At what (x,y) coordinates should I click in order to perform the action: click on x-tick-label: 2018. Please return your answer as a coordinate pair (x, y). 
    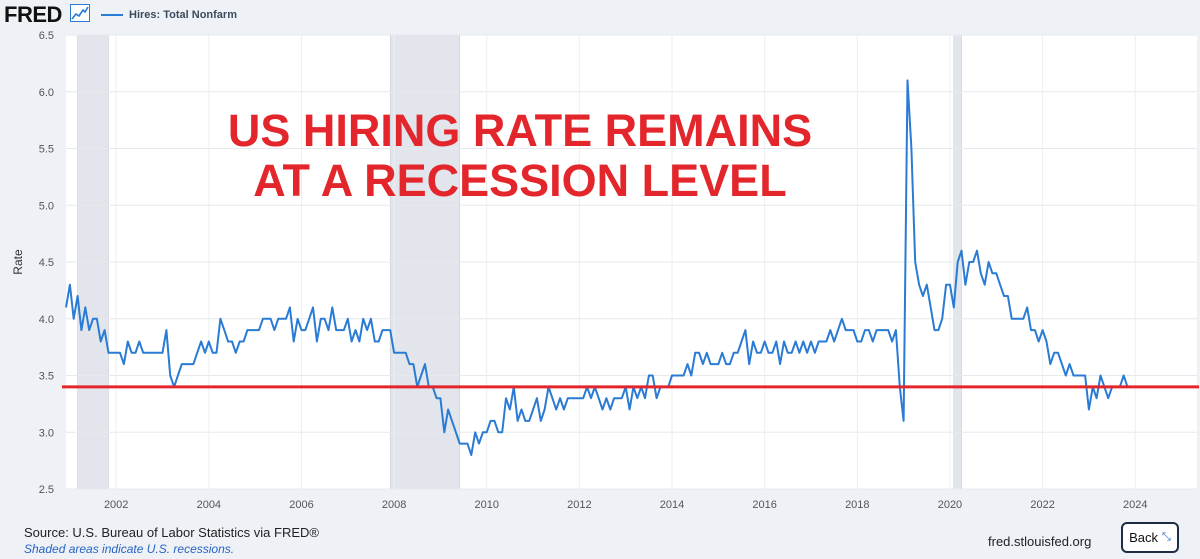
    Looking at the image, I should click on (857, 505).